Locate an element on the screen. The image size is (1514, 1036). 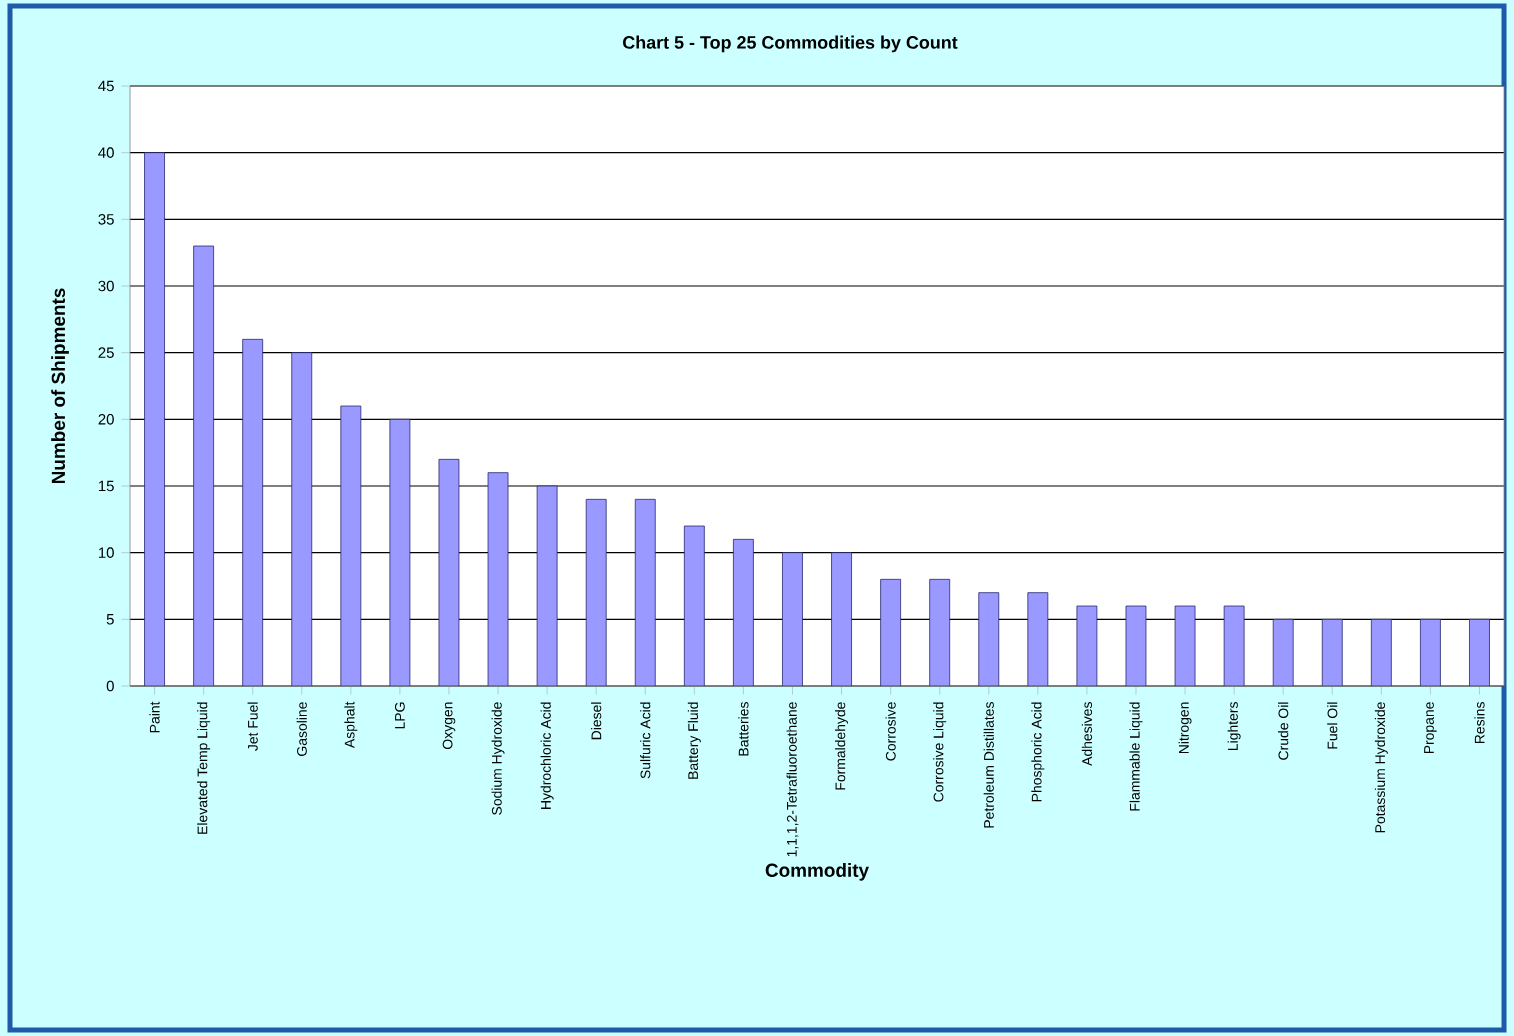
chart-title: Chart 5 - Top 25 Commodities by Count is located at coordinates (790, 44).